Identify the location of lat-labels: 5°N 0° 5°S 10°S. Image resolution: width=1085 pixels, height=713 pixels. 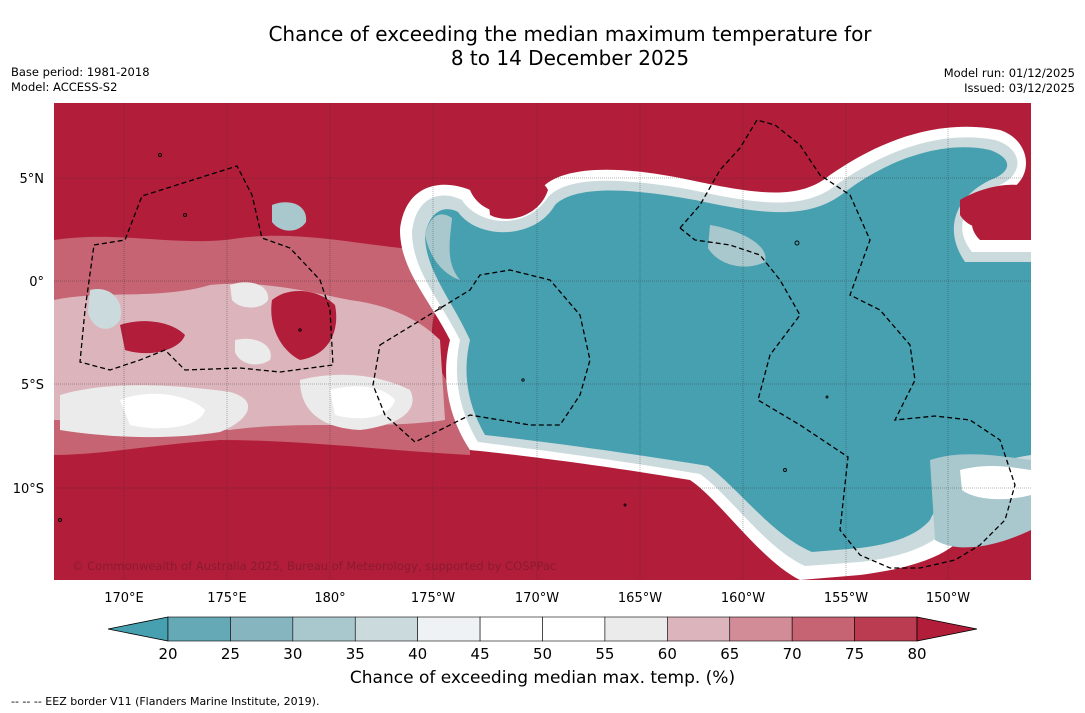
(28, 334).